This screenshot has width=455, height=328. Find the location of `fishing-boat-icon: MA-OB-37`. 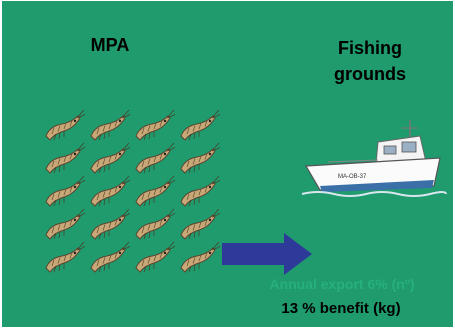

fishing-boat-icon: MA-OB-37 is located at coordinates (374, 158).